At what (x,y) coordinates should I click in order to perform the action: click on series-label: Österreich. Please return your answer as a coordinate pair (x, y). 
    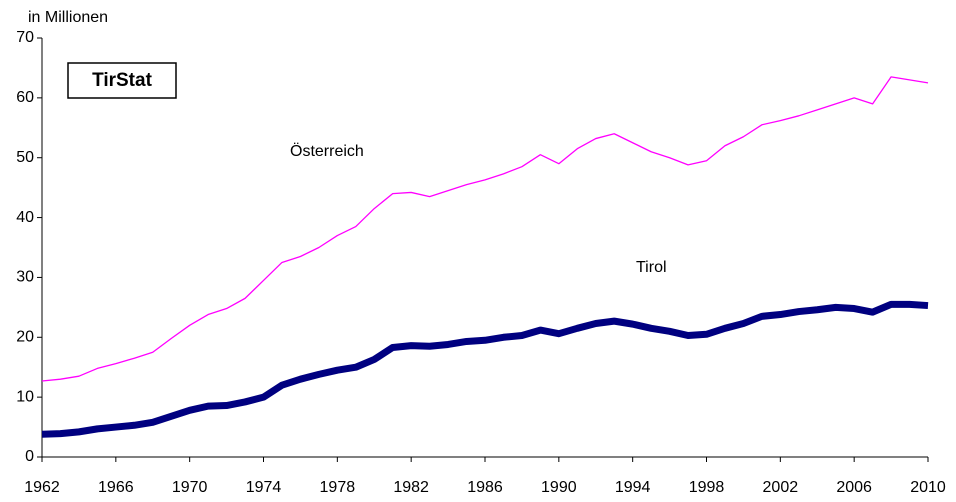
    Looking at the image, I should click on (327, 151).